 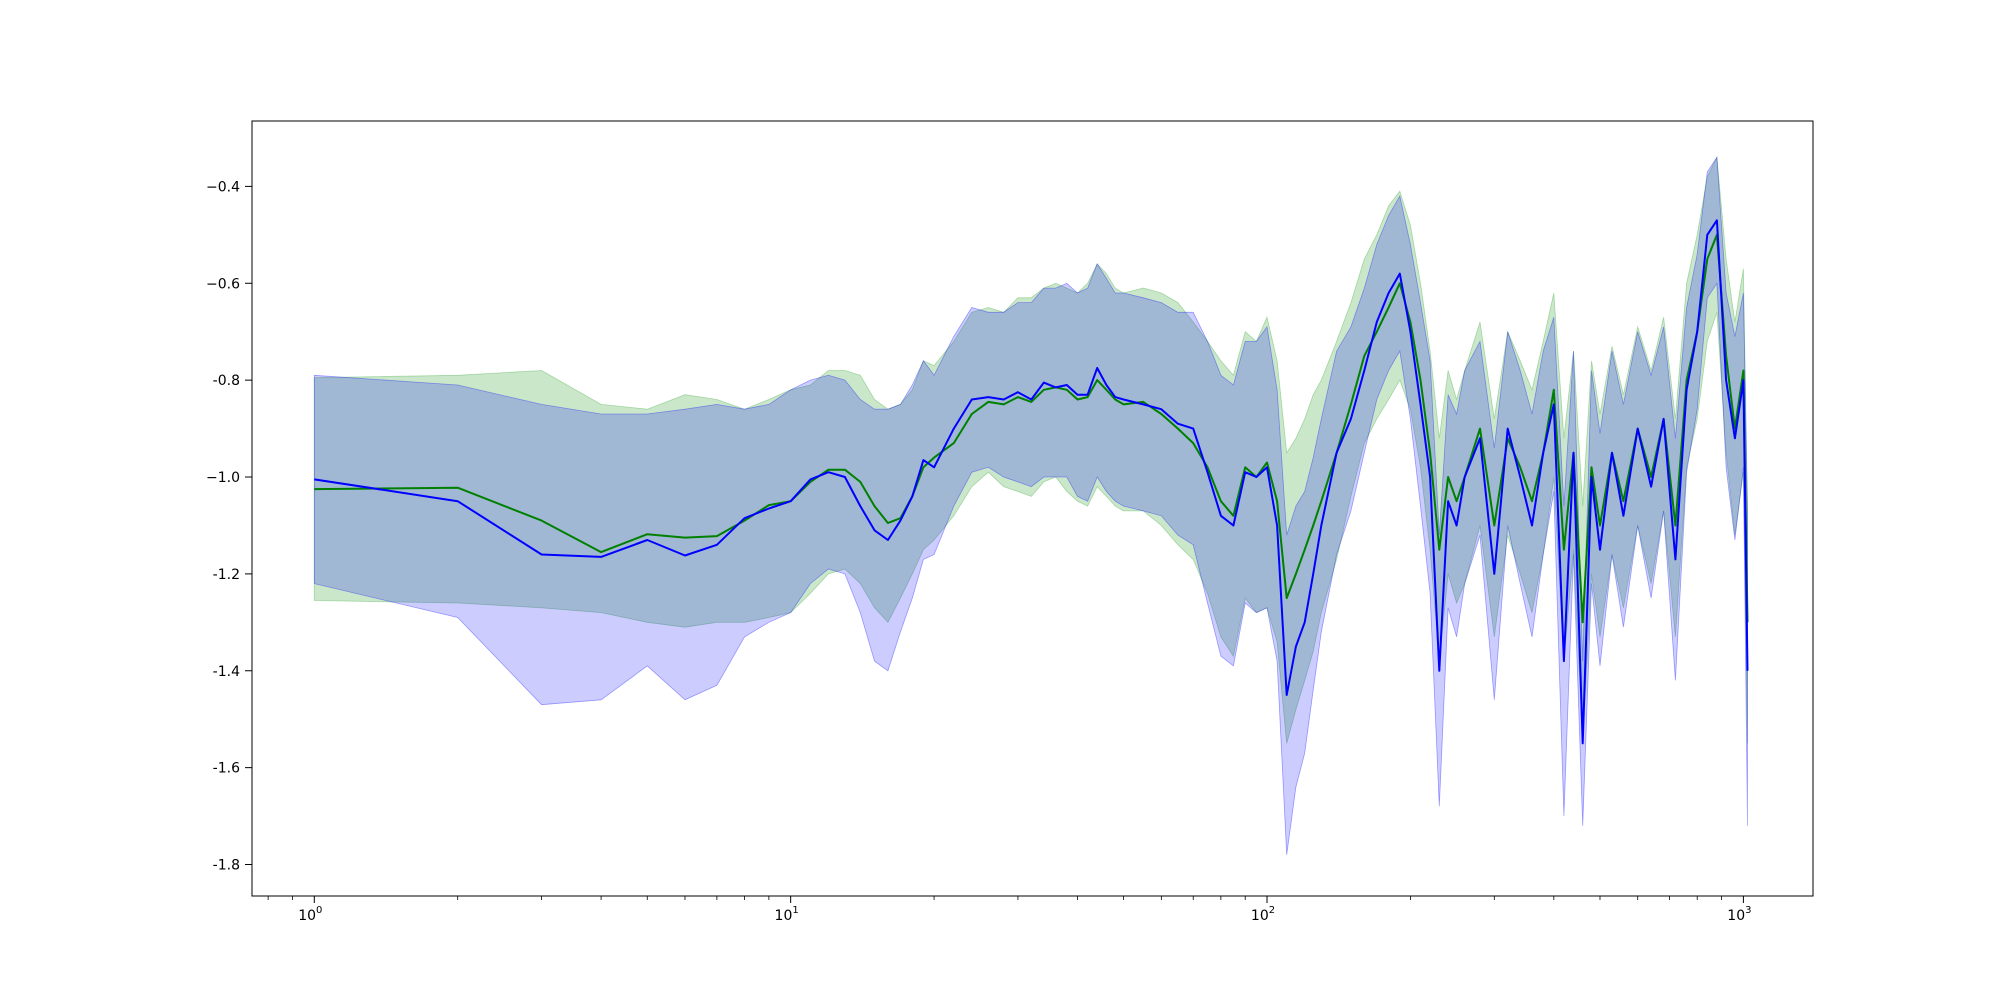 What do you see at coordinates (1748, 910) in the screenshot?
I see `x-tick-exponent: 3` at bounding box center [1748, 910].